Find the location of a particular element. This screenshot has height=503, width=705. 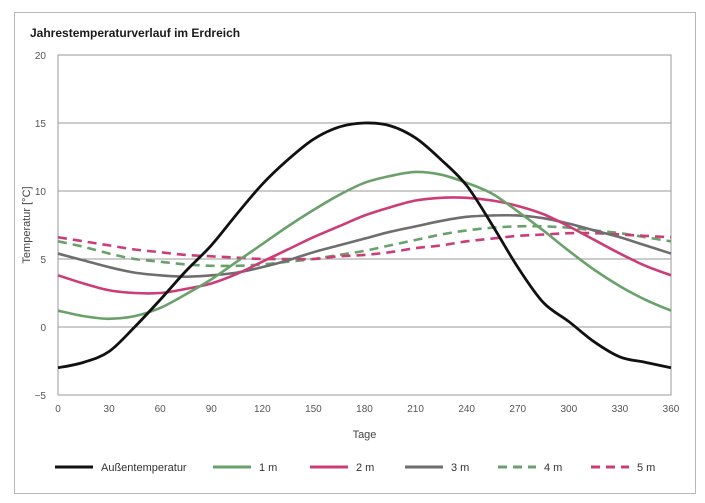

x-tick-label: 210 is located at coordinates (415, 409).